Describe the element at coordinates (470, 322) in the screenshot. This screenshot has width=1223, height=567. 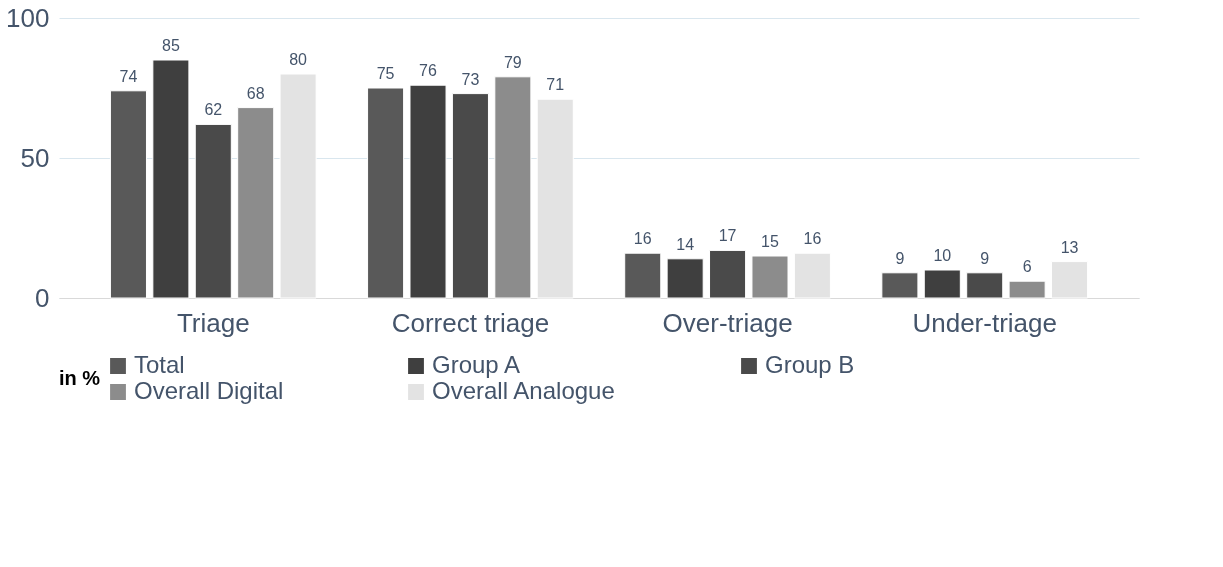
I see `x-tick-label: Correct triage` at that location.